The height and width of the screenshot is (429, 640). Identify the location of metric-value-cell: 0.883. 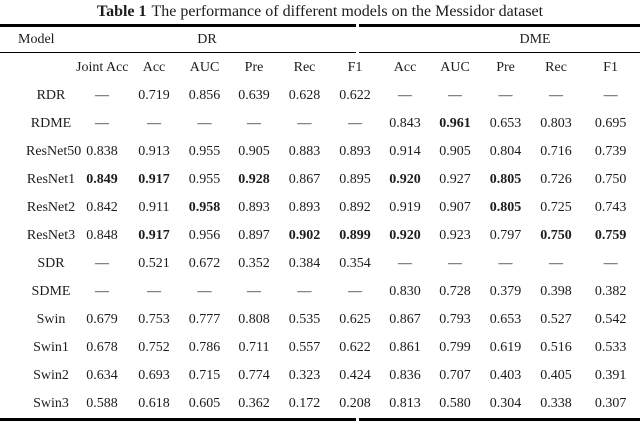
(304, 151).